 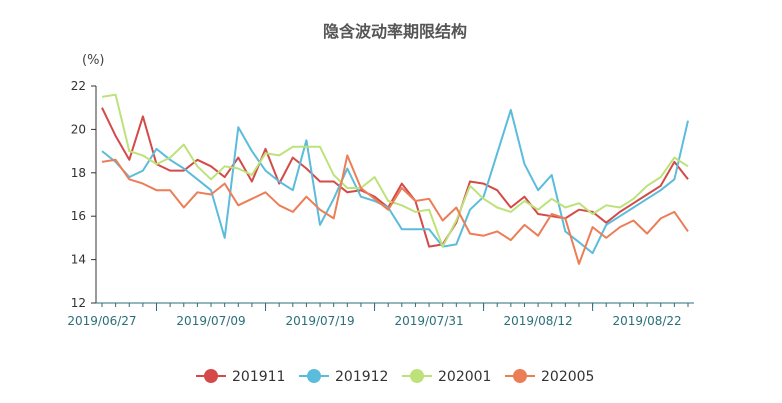 I want to click on legend-item-202005: 202005, so click(x=549, y=377).